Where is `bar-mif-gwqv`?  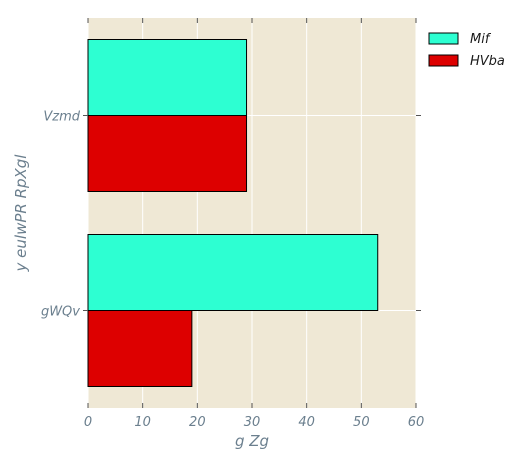
bar-mif-gwqv is located at coordinates (233, 272).